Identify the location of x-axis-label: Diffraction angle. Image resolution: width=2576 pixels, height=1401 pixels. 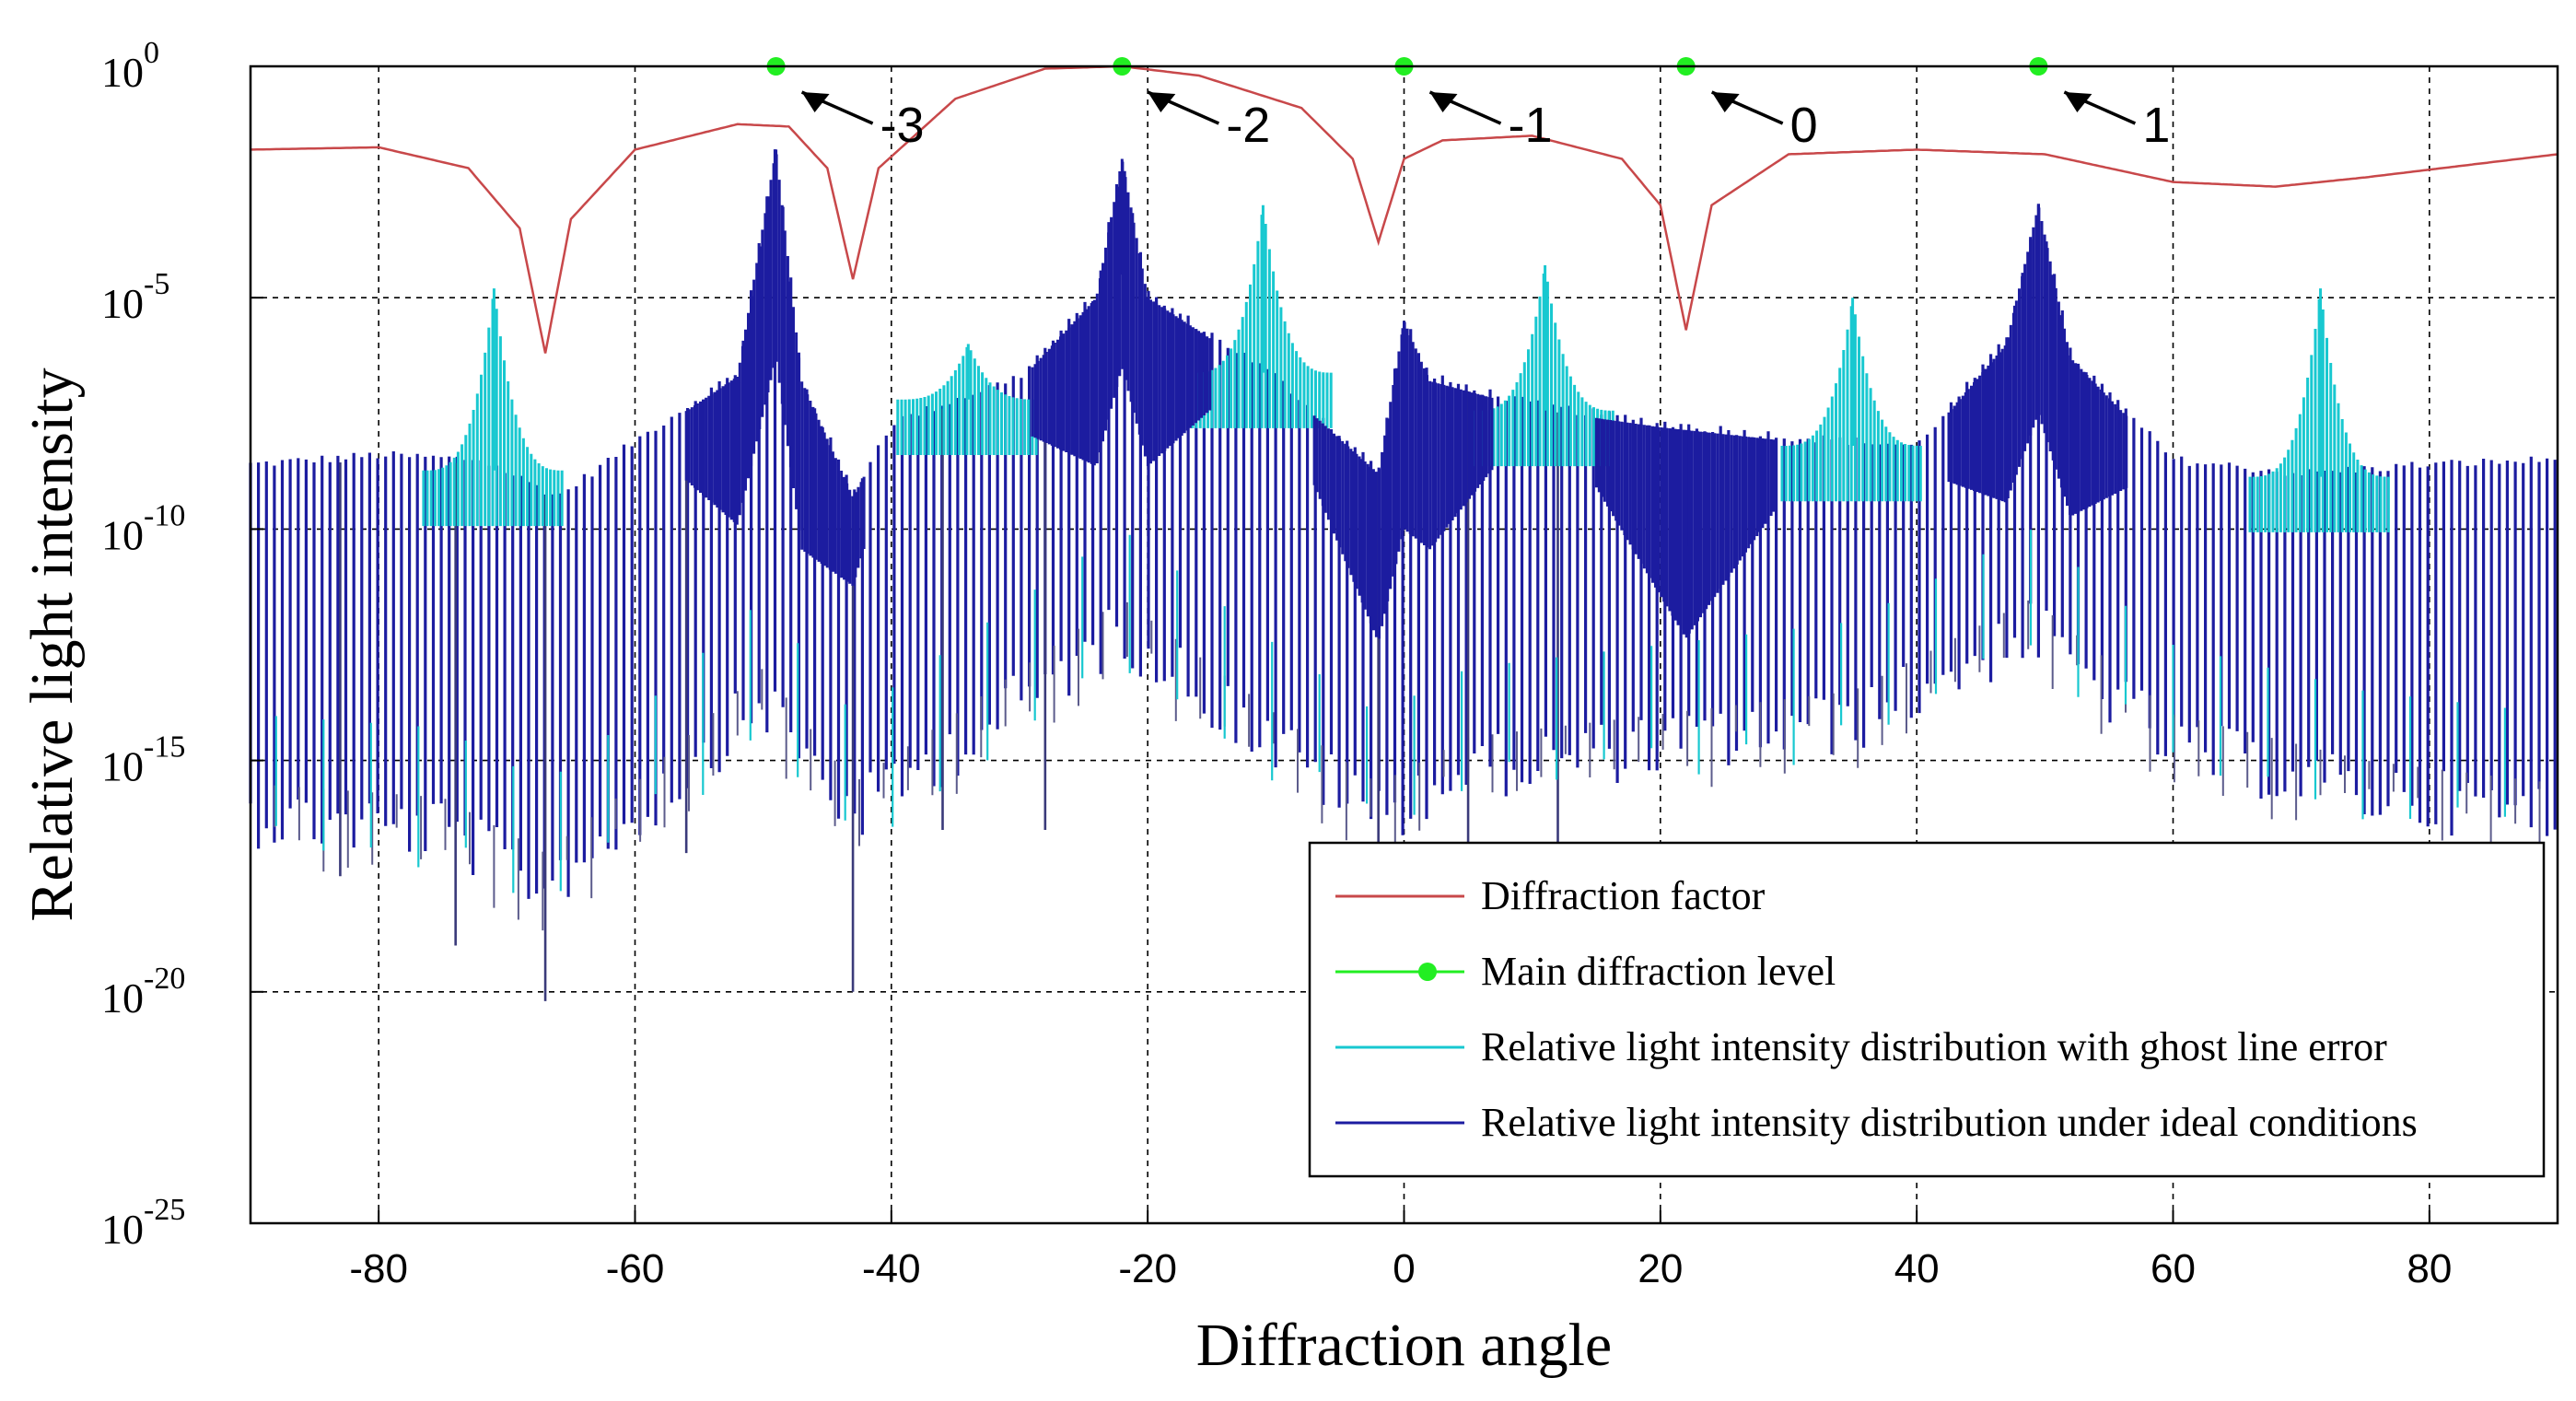
(1404, 1345).